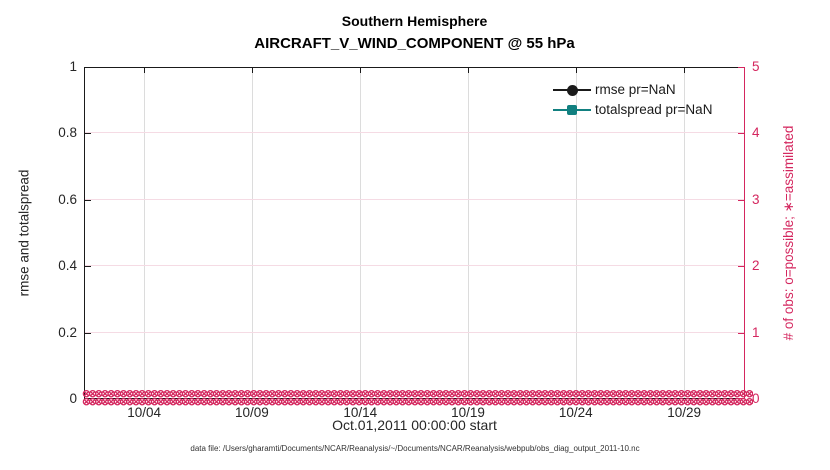 The image size is (830, 470). Describe the element at coordinates (756, 133) in the screenshot. I see `right-tick-label: 4` at that location.